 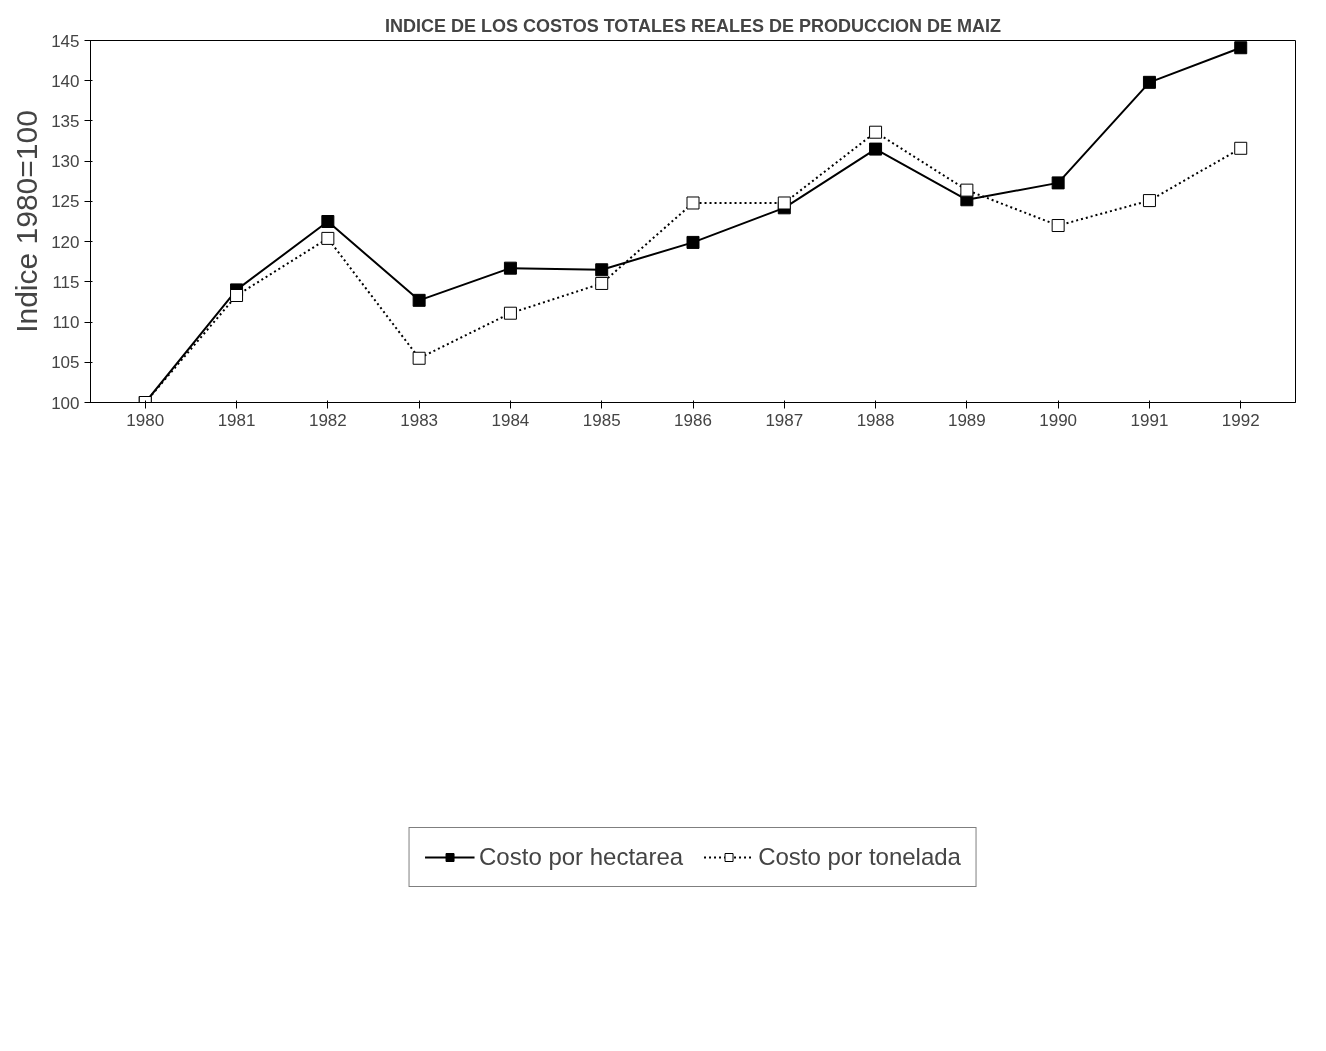 What do you see at coordinates (65, 41) in the screenshot?
I see `y-tick-label: 145` at bounding box center [65, 41].